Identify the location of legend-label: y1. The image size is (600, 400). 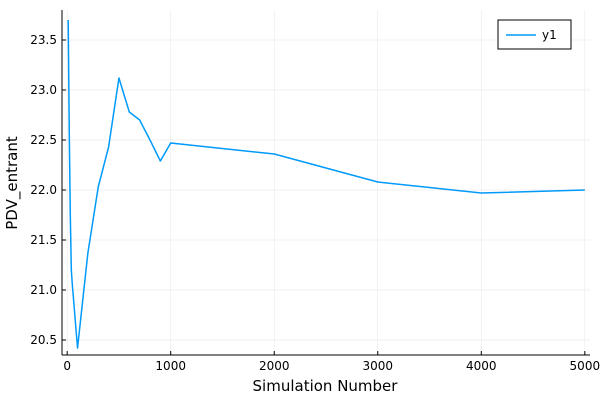
(549, 35).